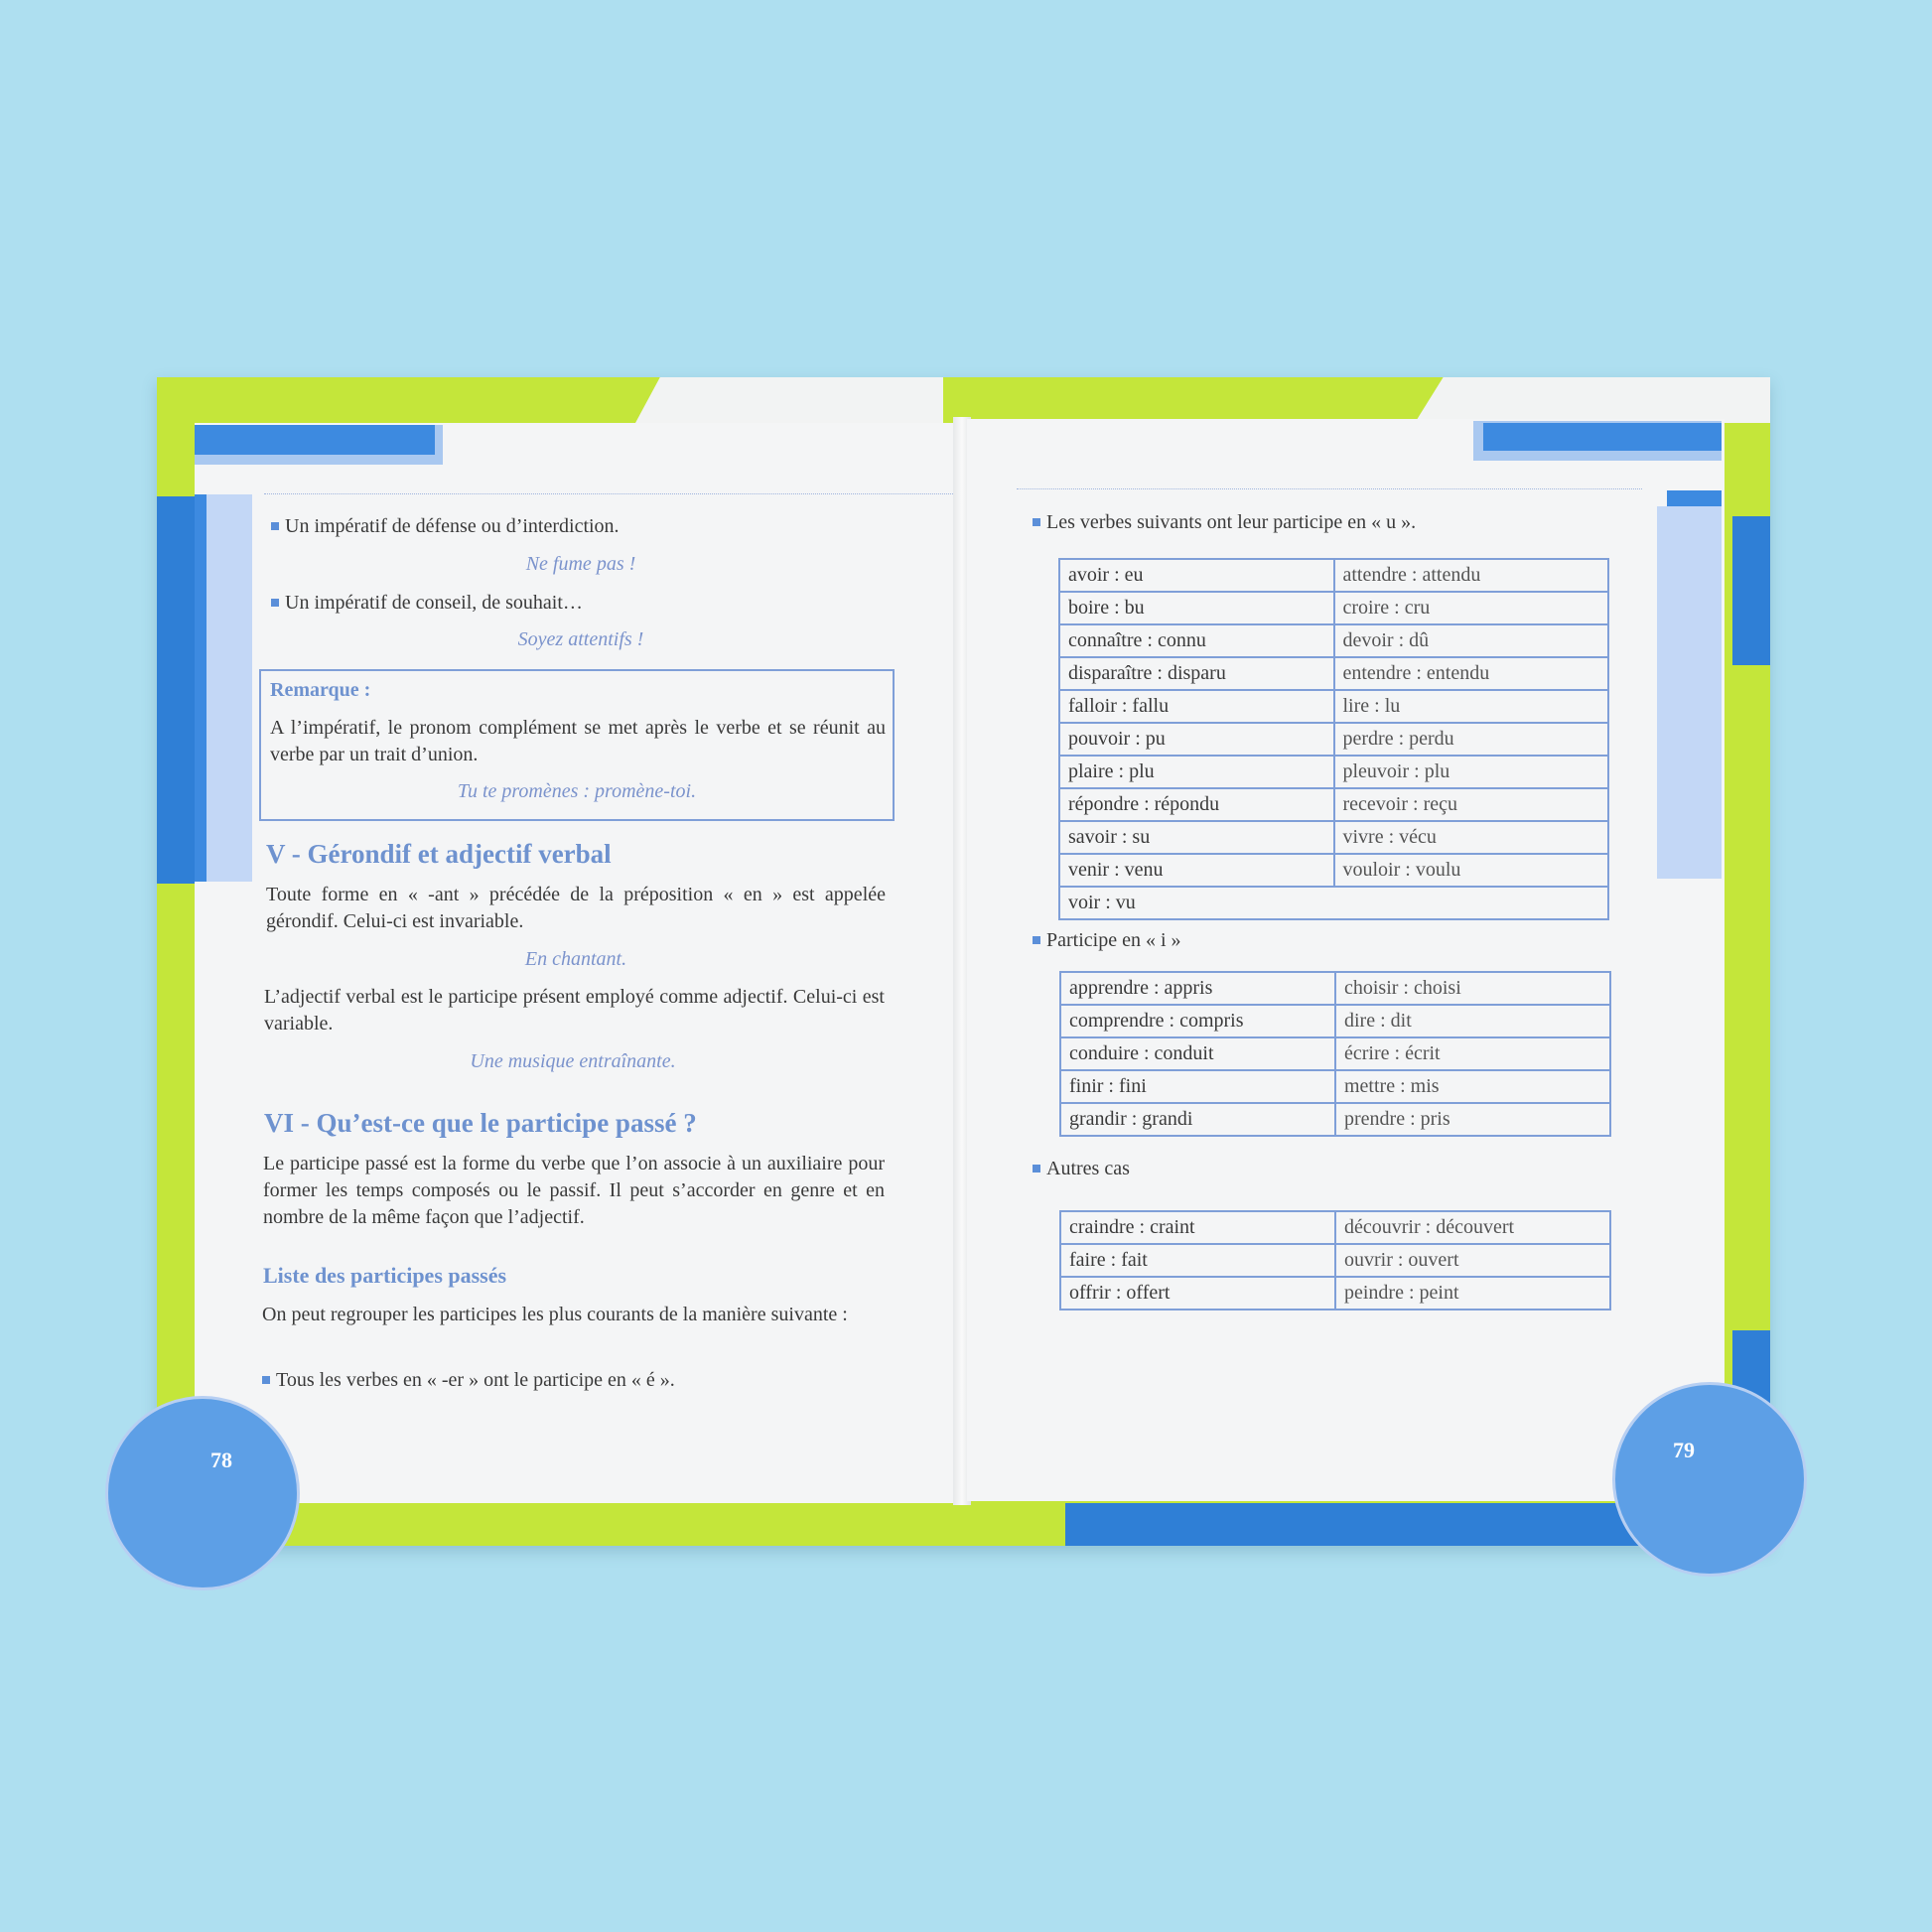 The height and width of the screenshot is (1932, 1932). Describe the element at coordinates (1196, 772) in the screenshot. I see `table-cell: plaire : plu` at that location.